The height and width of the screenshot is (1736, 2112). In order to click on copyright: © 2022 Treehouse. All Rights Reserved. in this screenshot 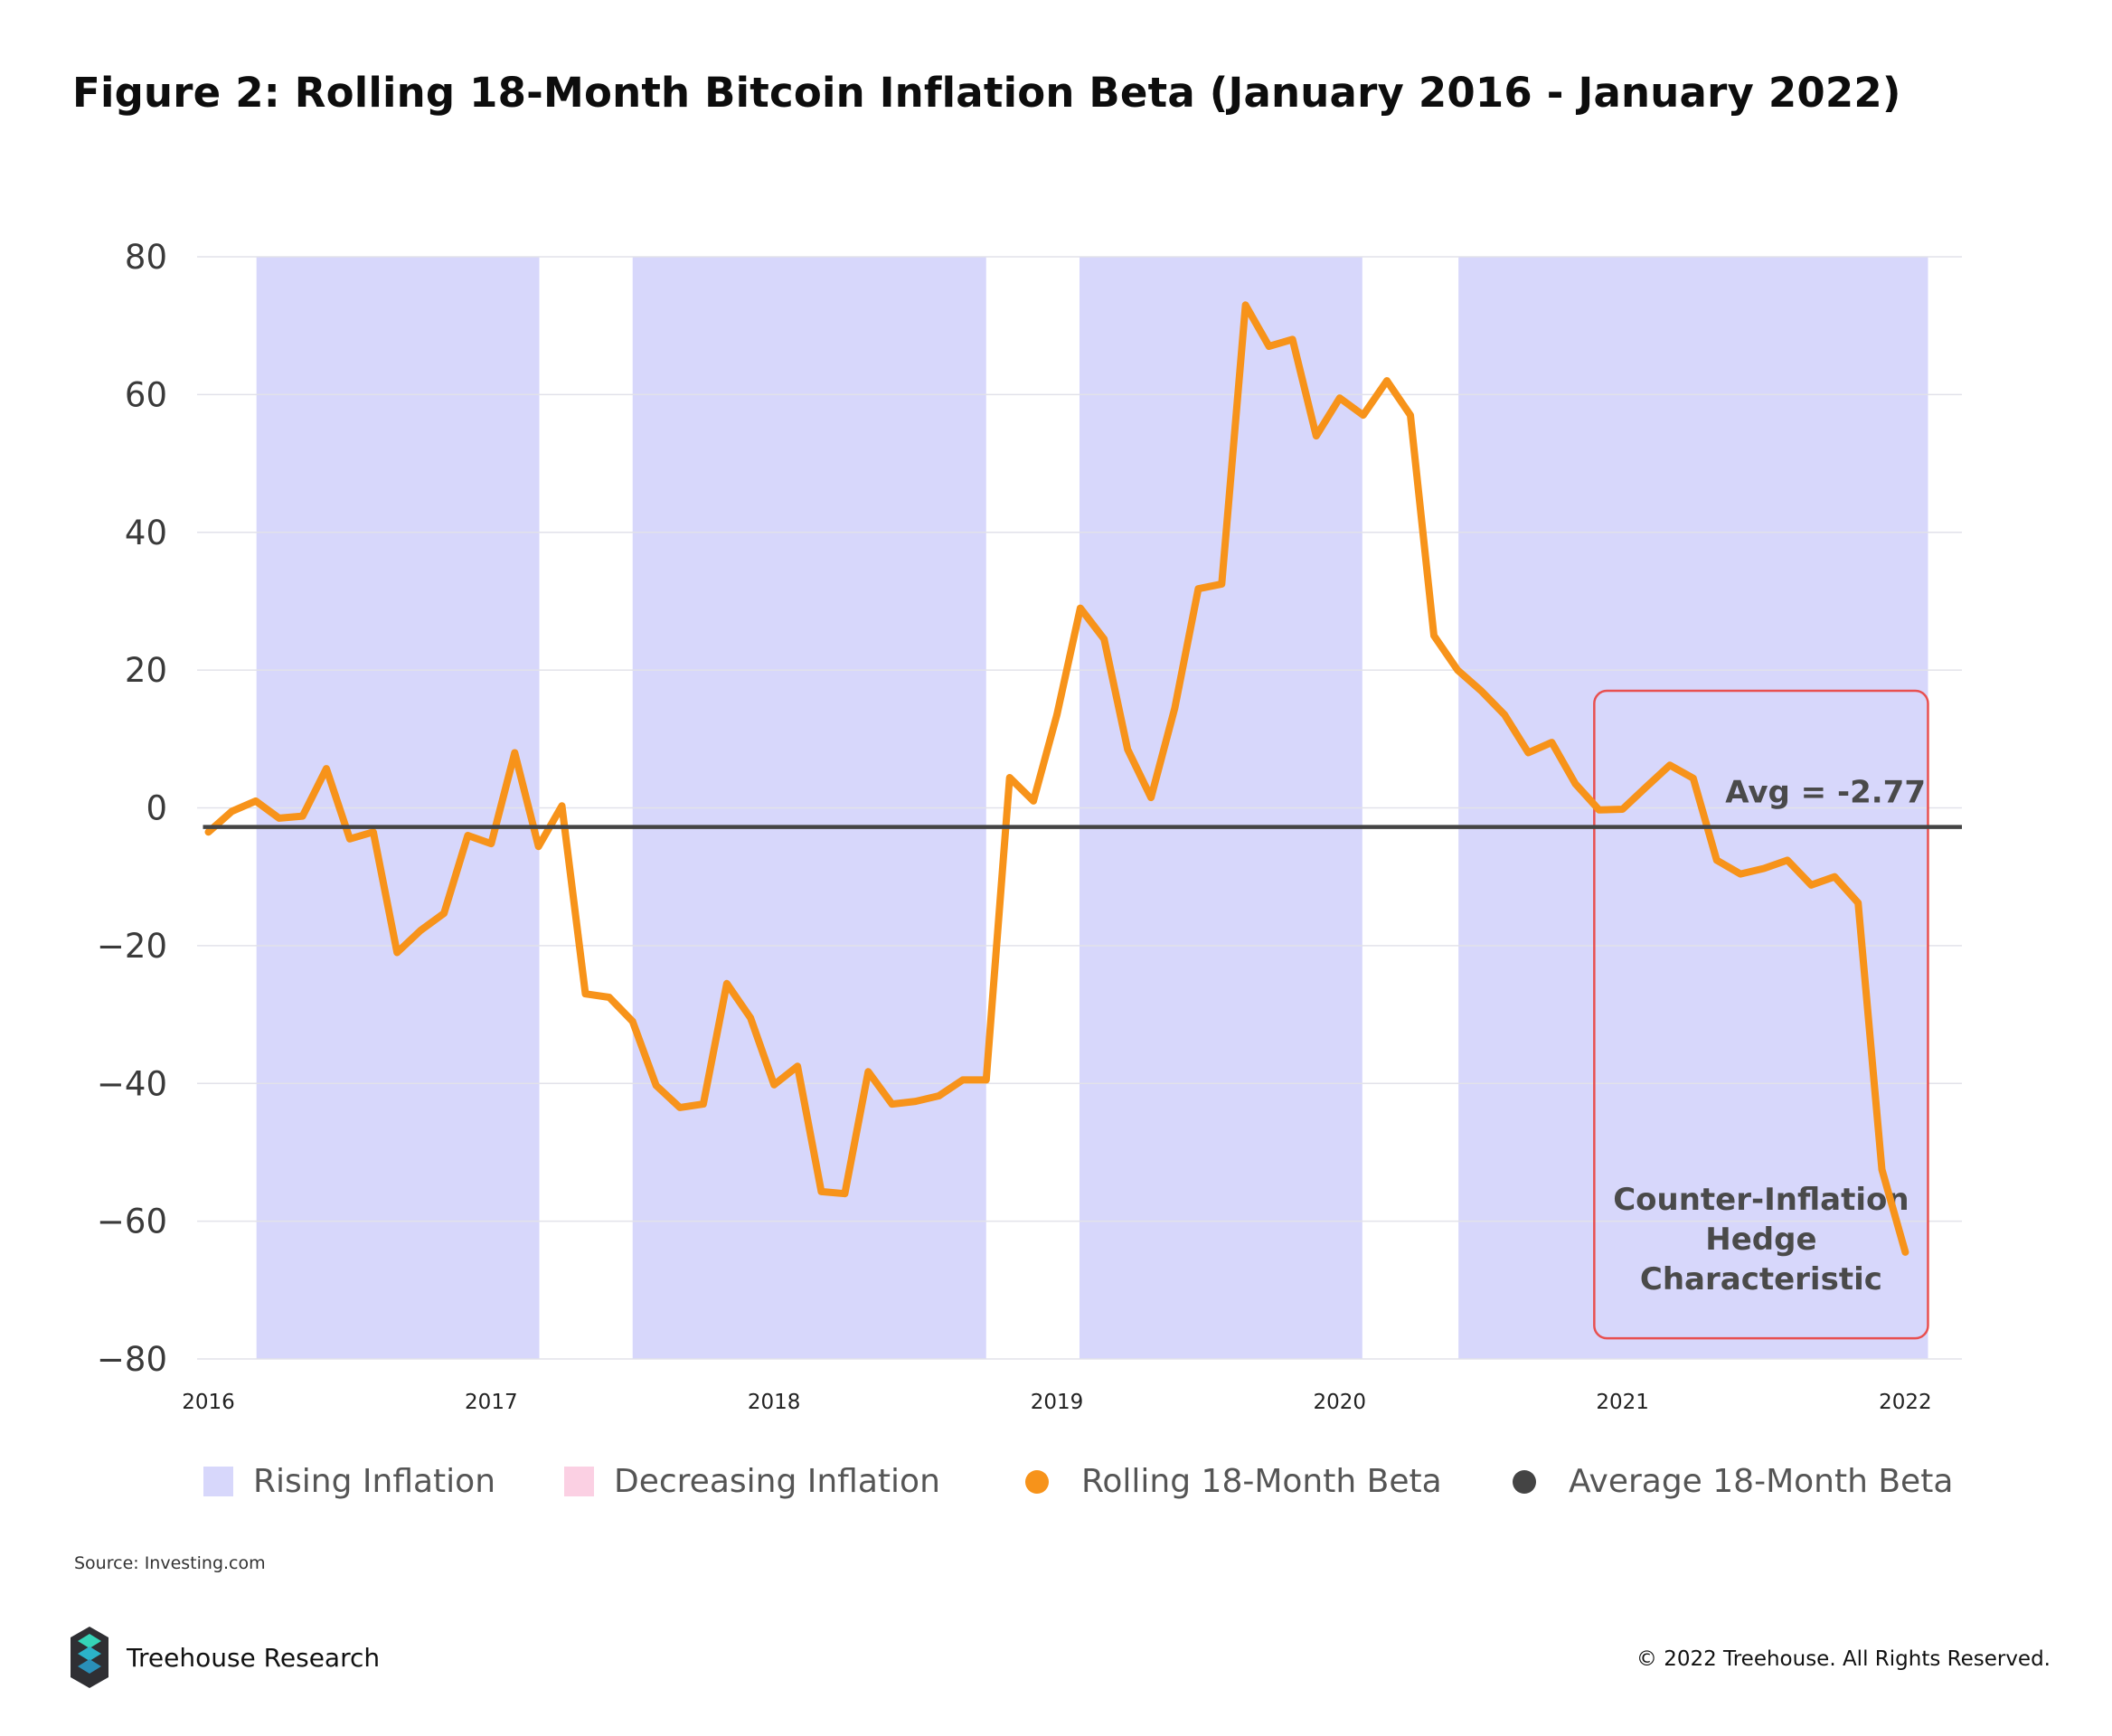, I will do `click(1843, 1659)`.